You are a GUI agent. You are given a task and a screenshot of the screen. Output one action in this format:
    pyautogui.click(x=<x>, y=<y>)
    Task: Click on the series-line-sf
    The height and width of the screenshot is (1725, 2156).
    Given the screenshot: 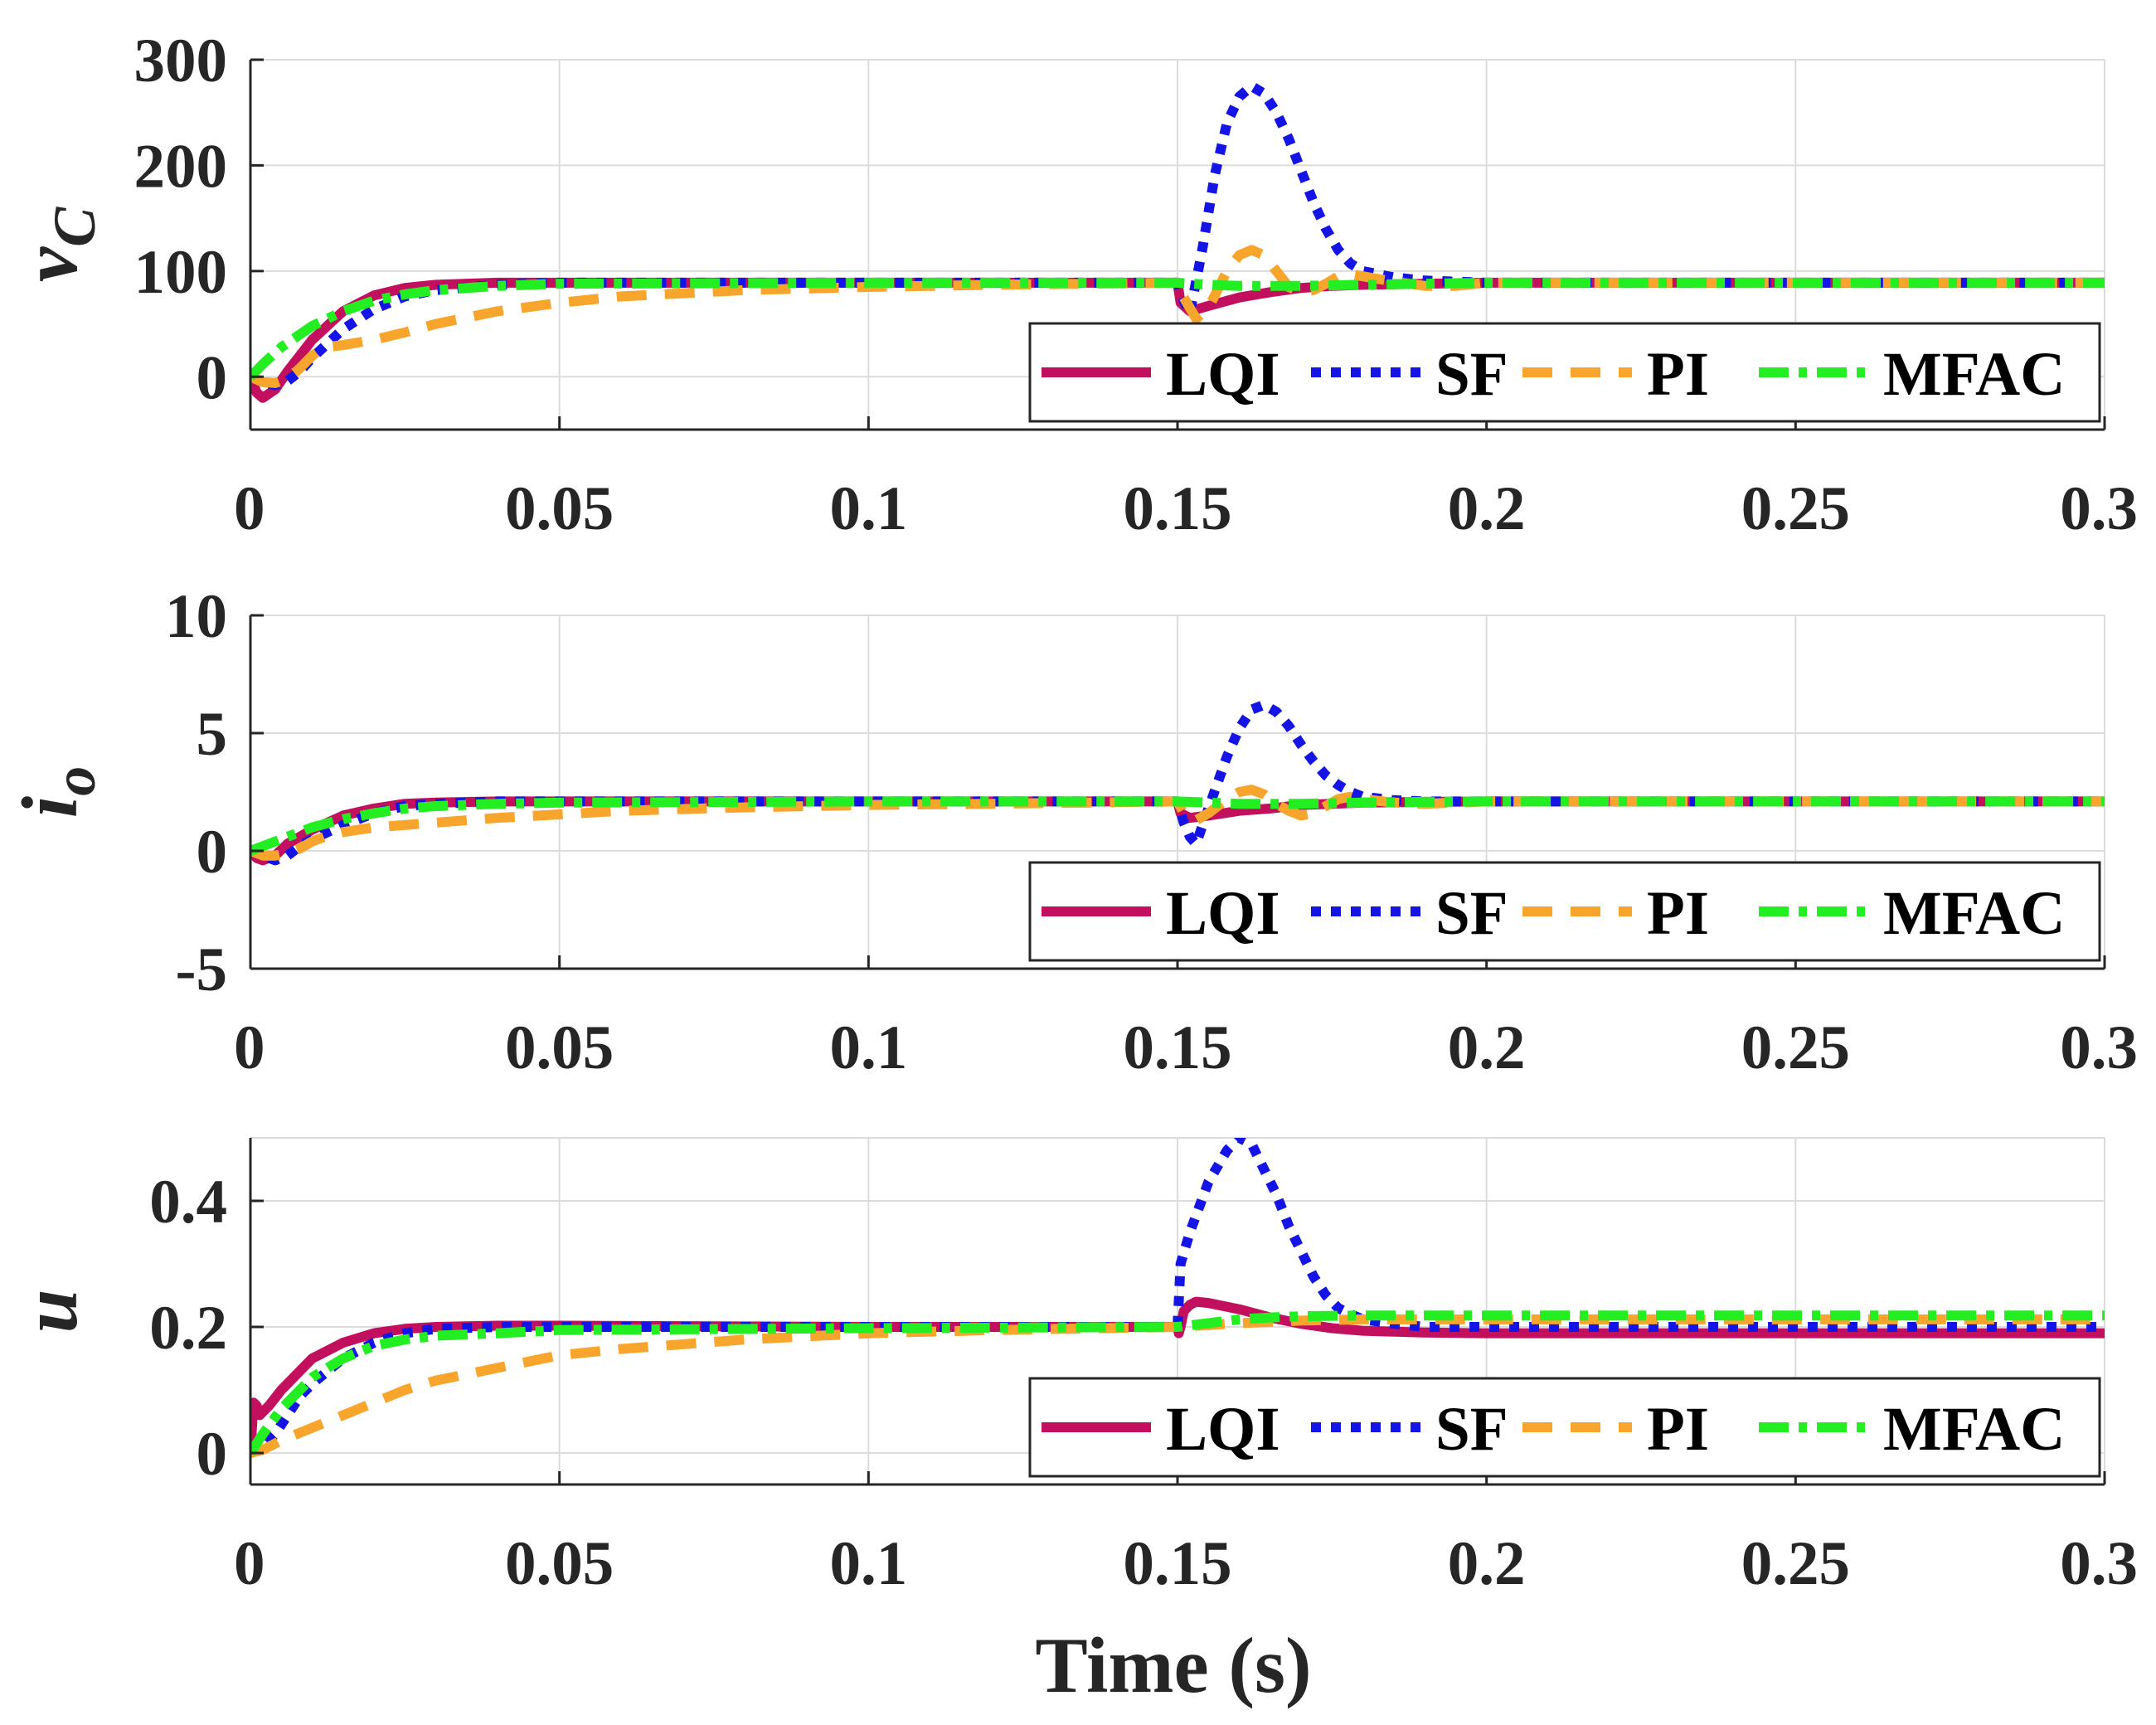 What is the action you would take?
    pyautogui.click(x=1177, y=783)
    